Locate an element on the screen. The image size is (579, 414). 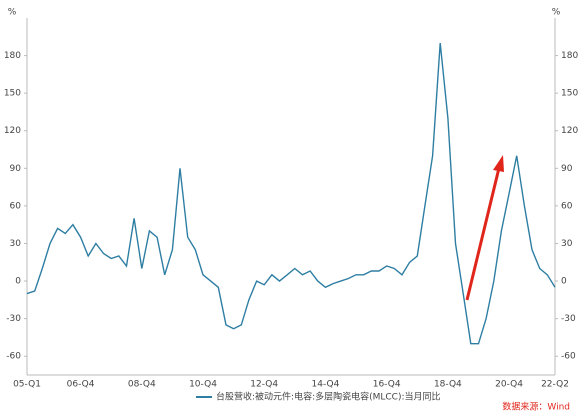
x-tick-label: 05-Q1 is located at coordinates (27, 385).